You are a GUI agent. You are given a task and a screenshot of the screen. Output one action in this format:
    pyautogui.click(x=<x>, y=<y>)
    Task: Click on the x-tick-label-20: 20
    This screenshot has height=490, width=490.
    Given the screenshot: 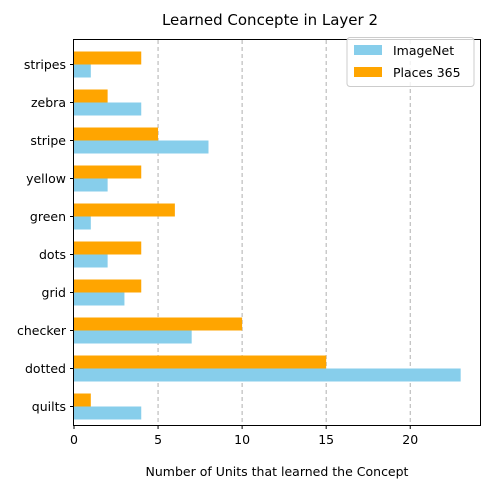 What is the action you would take?
    pyautogui.click(x=410, y=439)
    